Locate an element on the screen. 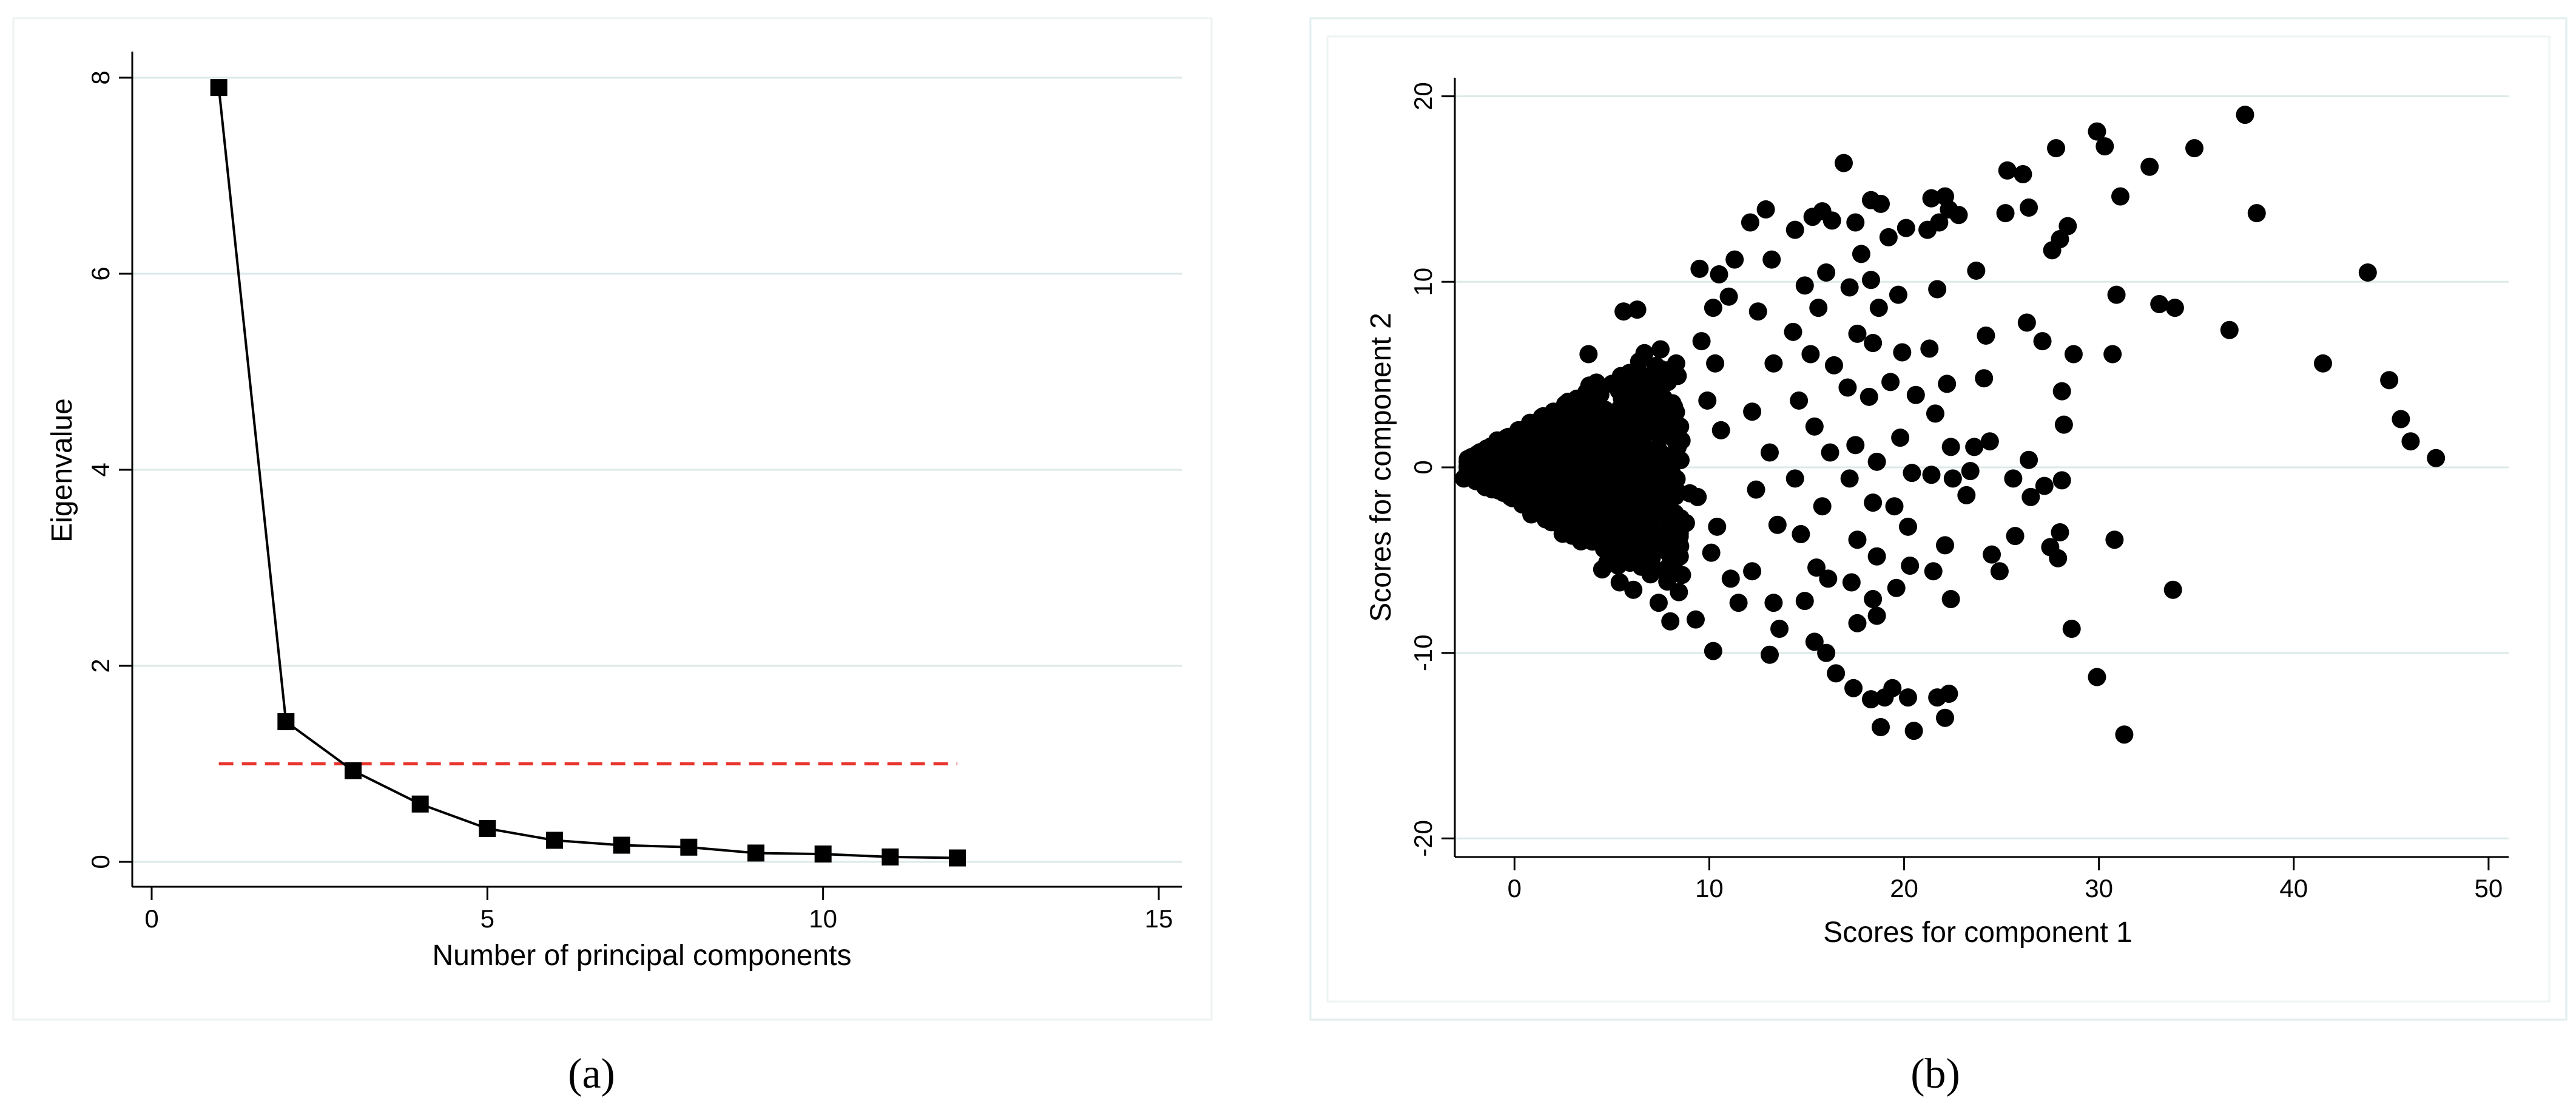 This screenshot has height=1118, width=2576. score-x-tick-label: 10 is located at coordinates (1710, 888).